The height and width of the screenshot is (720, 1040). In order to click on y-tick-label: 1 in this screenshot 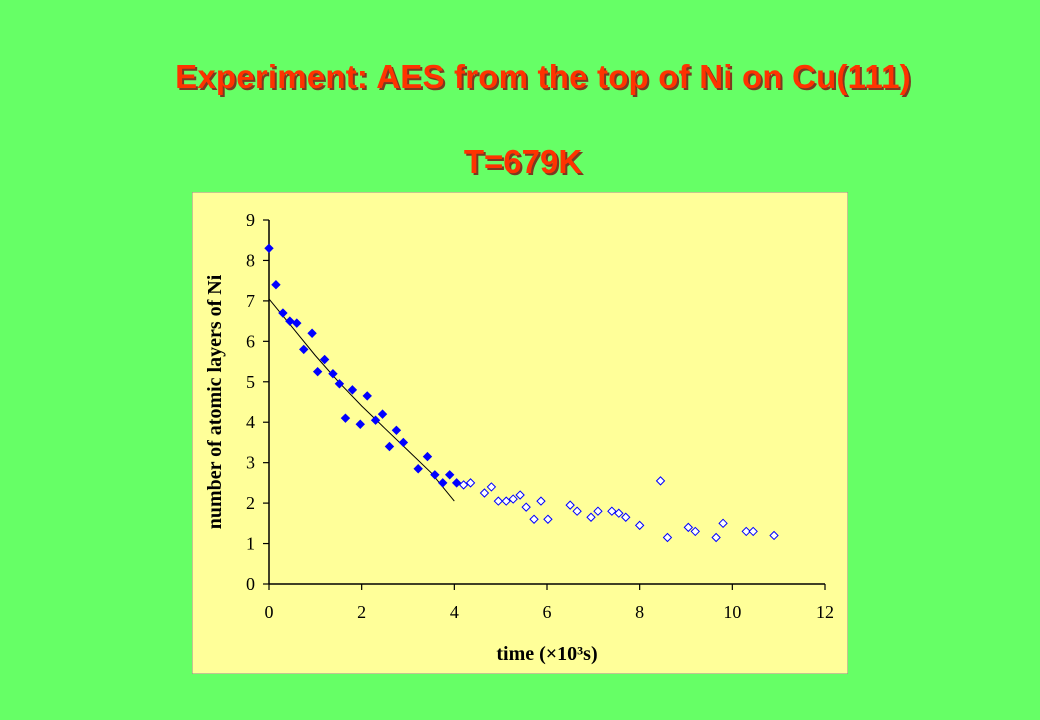, I will do `click(250, 544)`.